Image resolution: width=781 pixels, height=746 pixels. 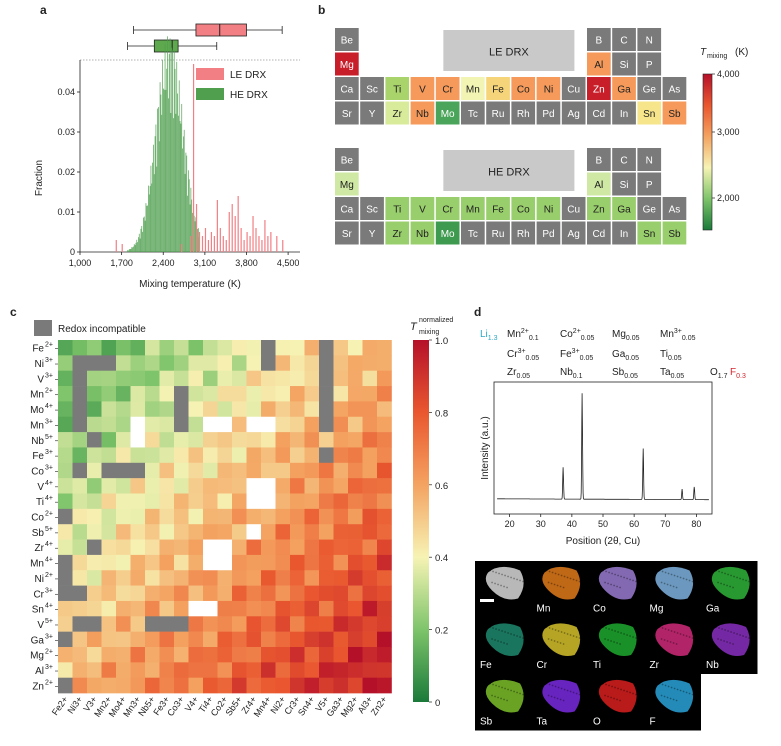 I want to click on xrd-x-tick-label: 50, so click(x=603, y=524).